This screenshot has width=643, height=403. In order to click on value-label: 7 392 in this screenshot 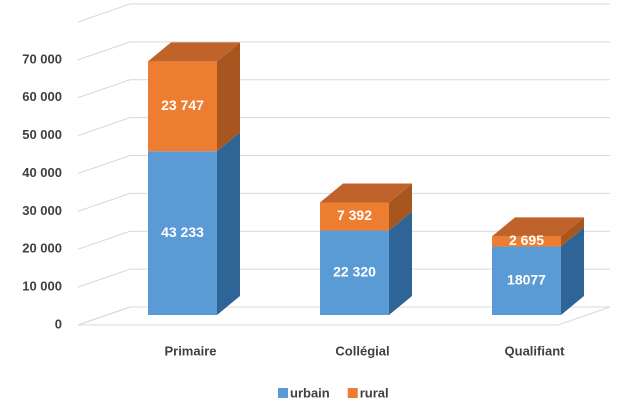, I will do `click(354, 215)`.